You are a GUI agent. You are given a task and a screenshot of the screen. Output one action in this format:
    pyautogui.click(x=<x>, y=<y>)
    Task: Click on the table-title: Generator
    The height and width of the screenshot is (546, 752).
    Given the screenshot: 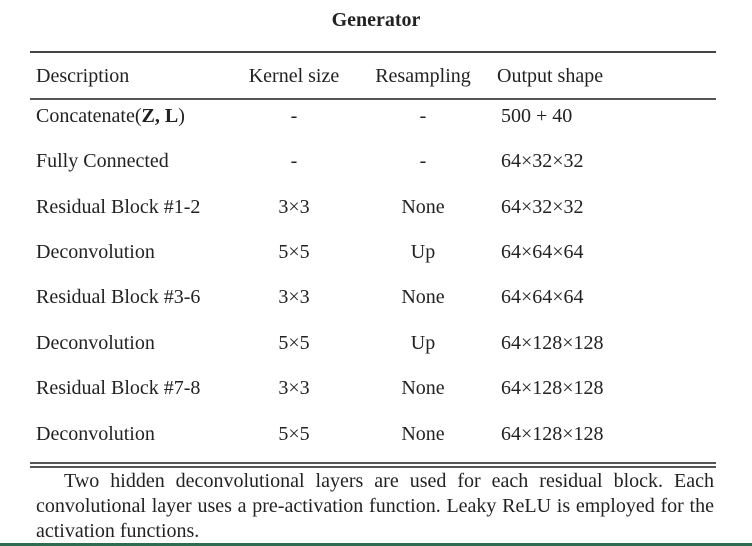 What is the action you would take?
    pyautogui.click(x=376, y=20)
    